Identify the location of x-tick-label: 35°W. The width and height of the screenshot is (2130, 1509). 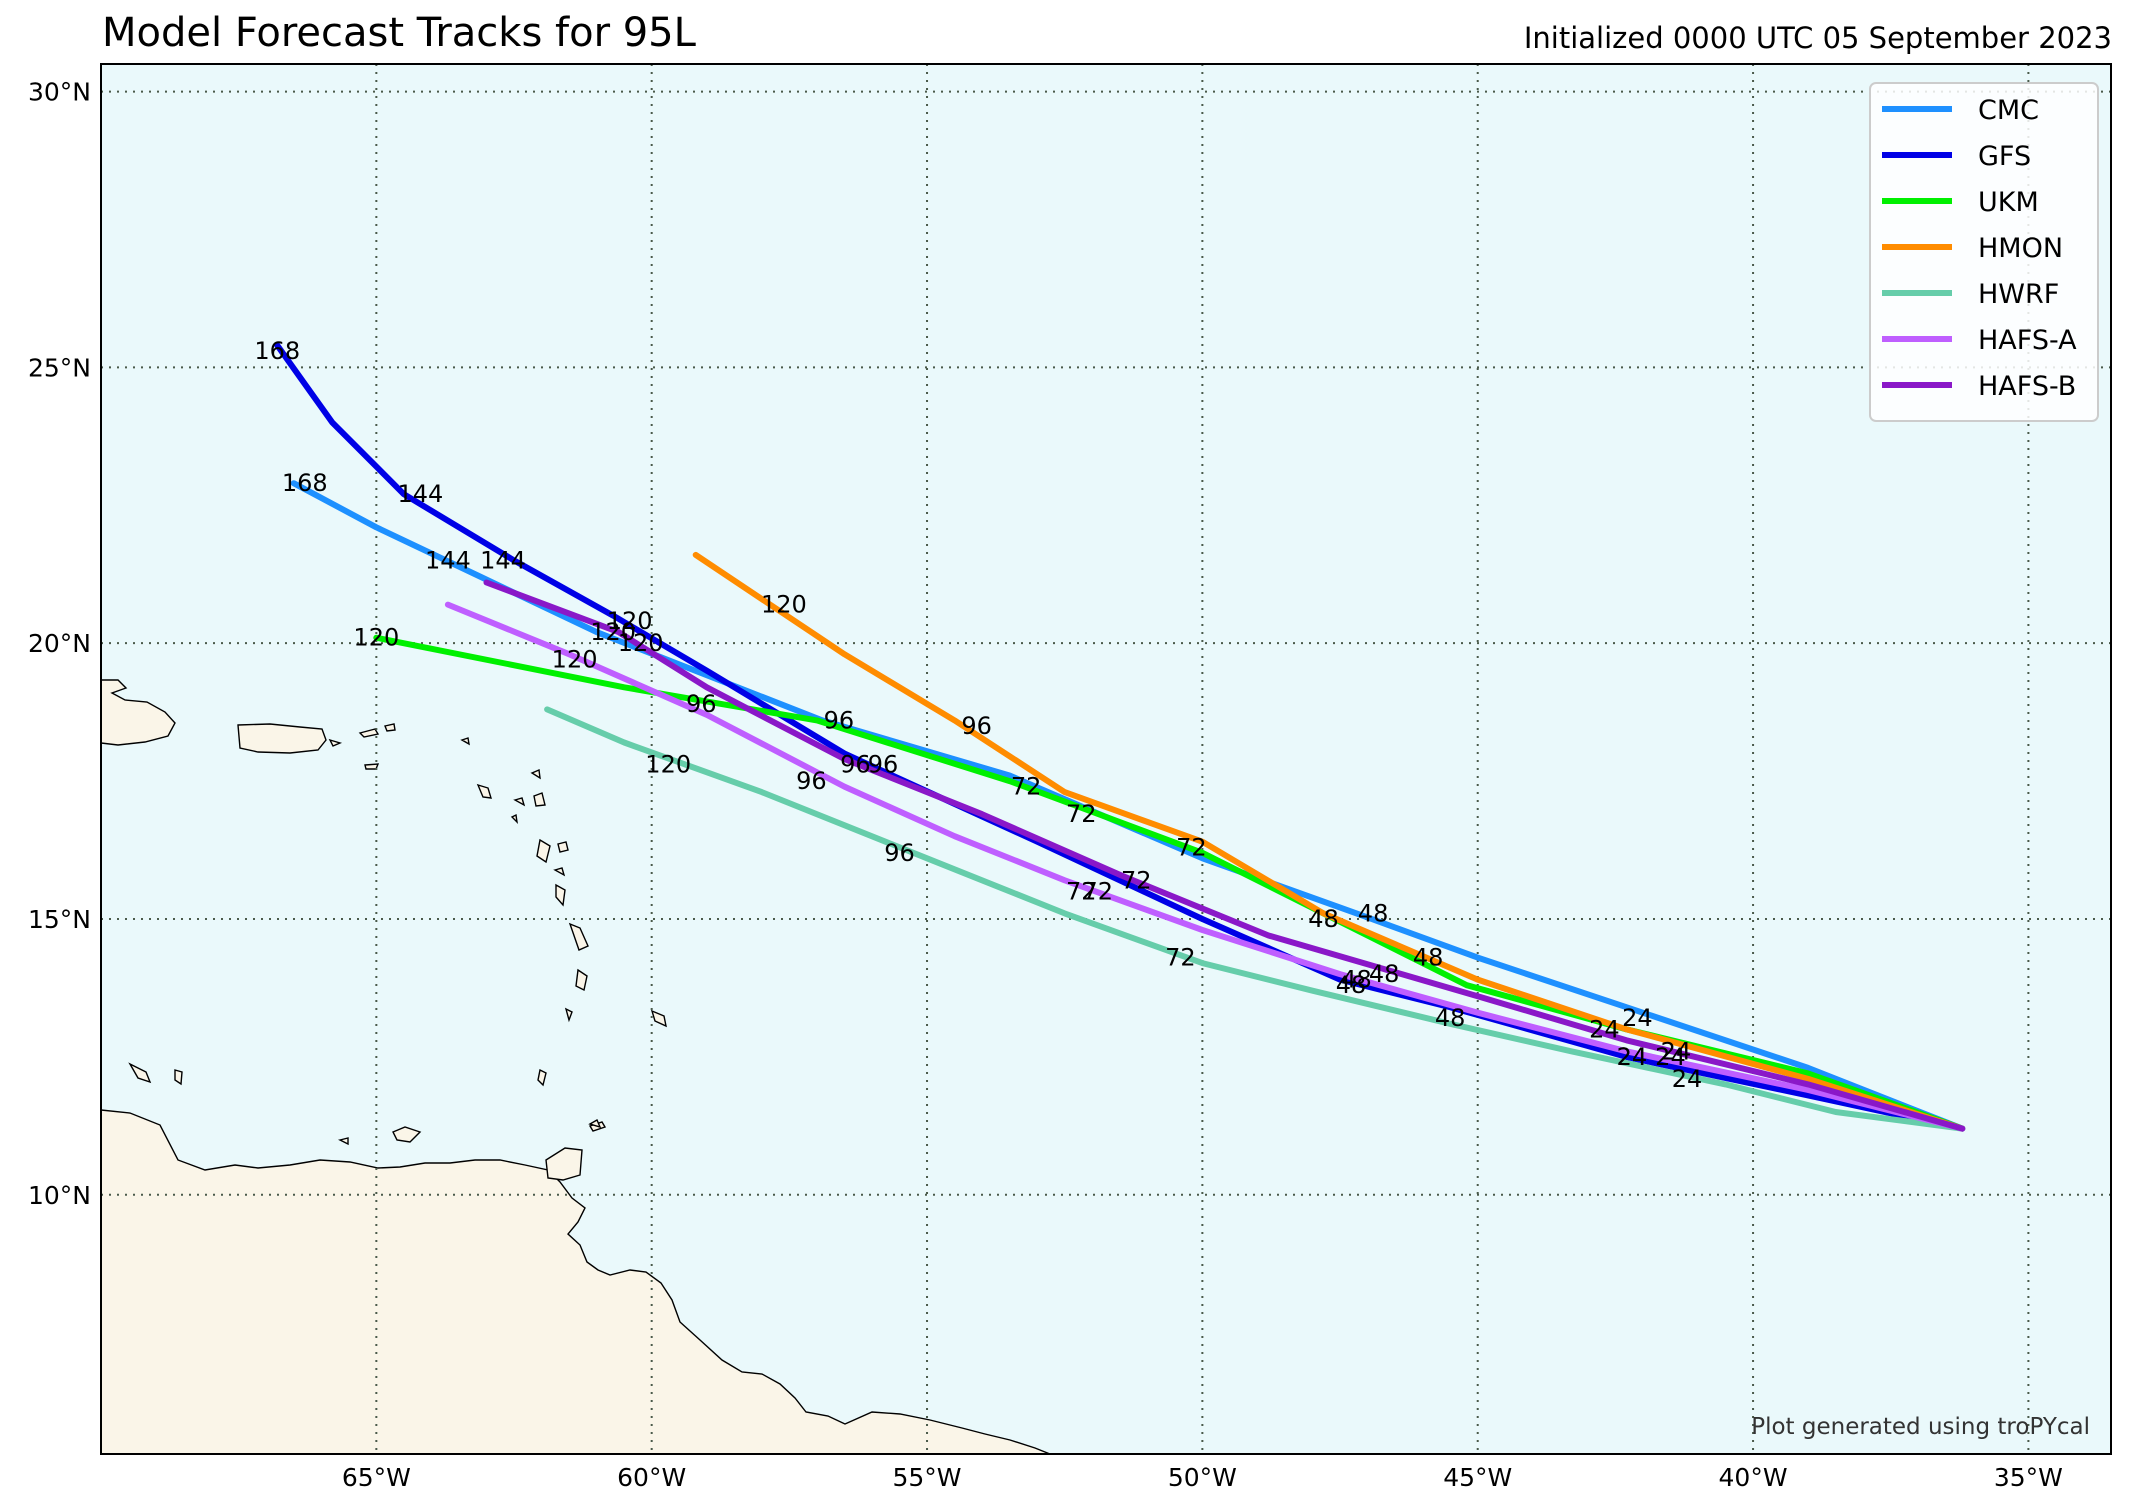
(2028, 1477).